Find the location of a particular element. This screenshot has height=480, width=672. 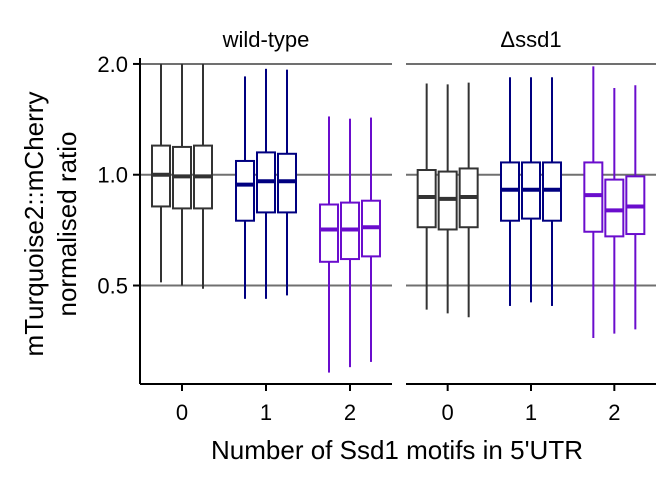

box-1-1-1-body is located at coordinates (245, 190).